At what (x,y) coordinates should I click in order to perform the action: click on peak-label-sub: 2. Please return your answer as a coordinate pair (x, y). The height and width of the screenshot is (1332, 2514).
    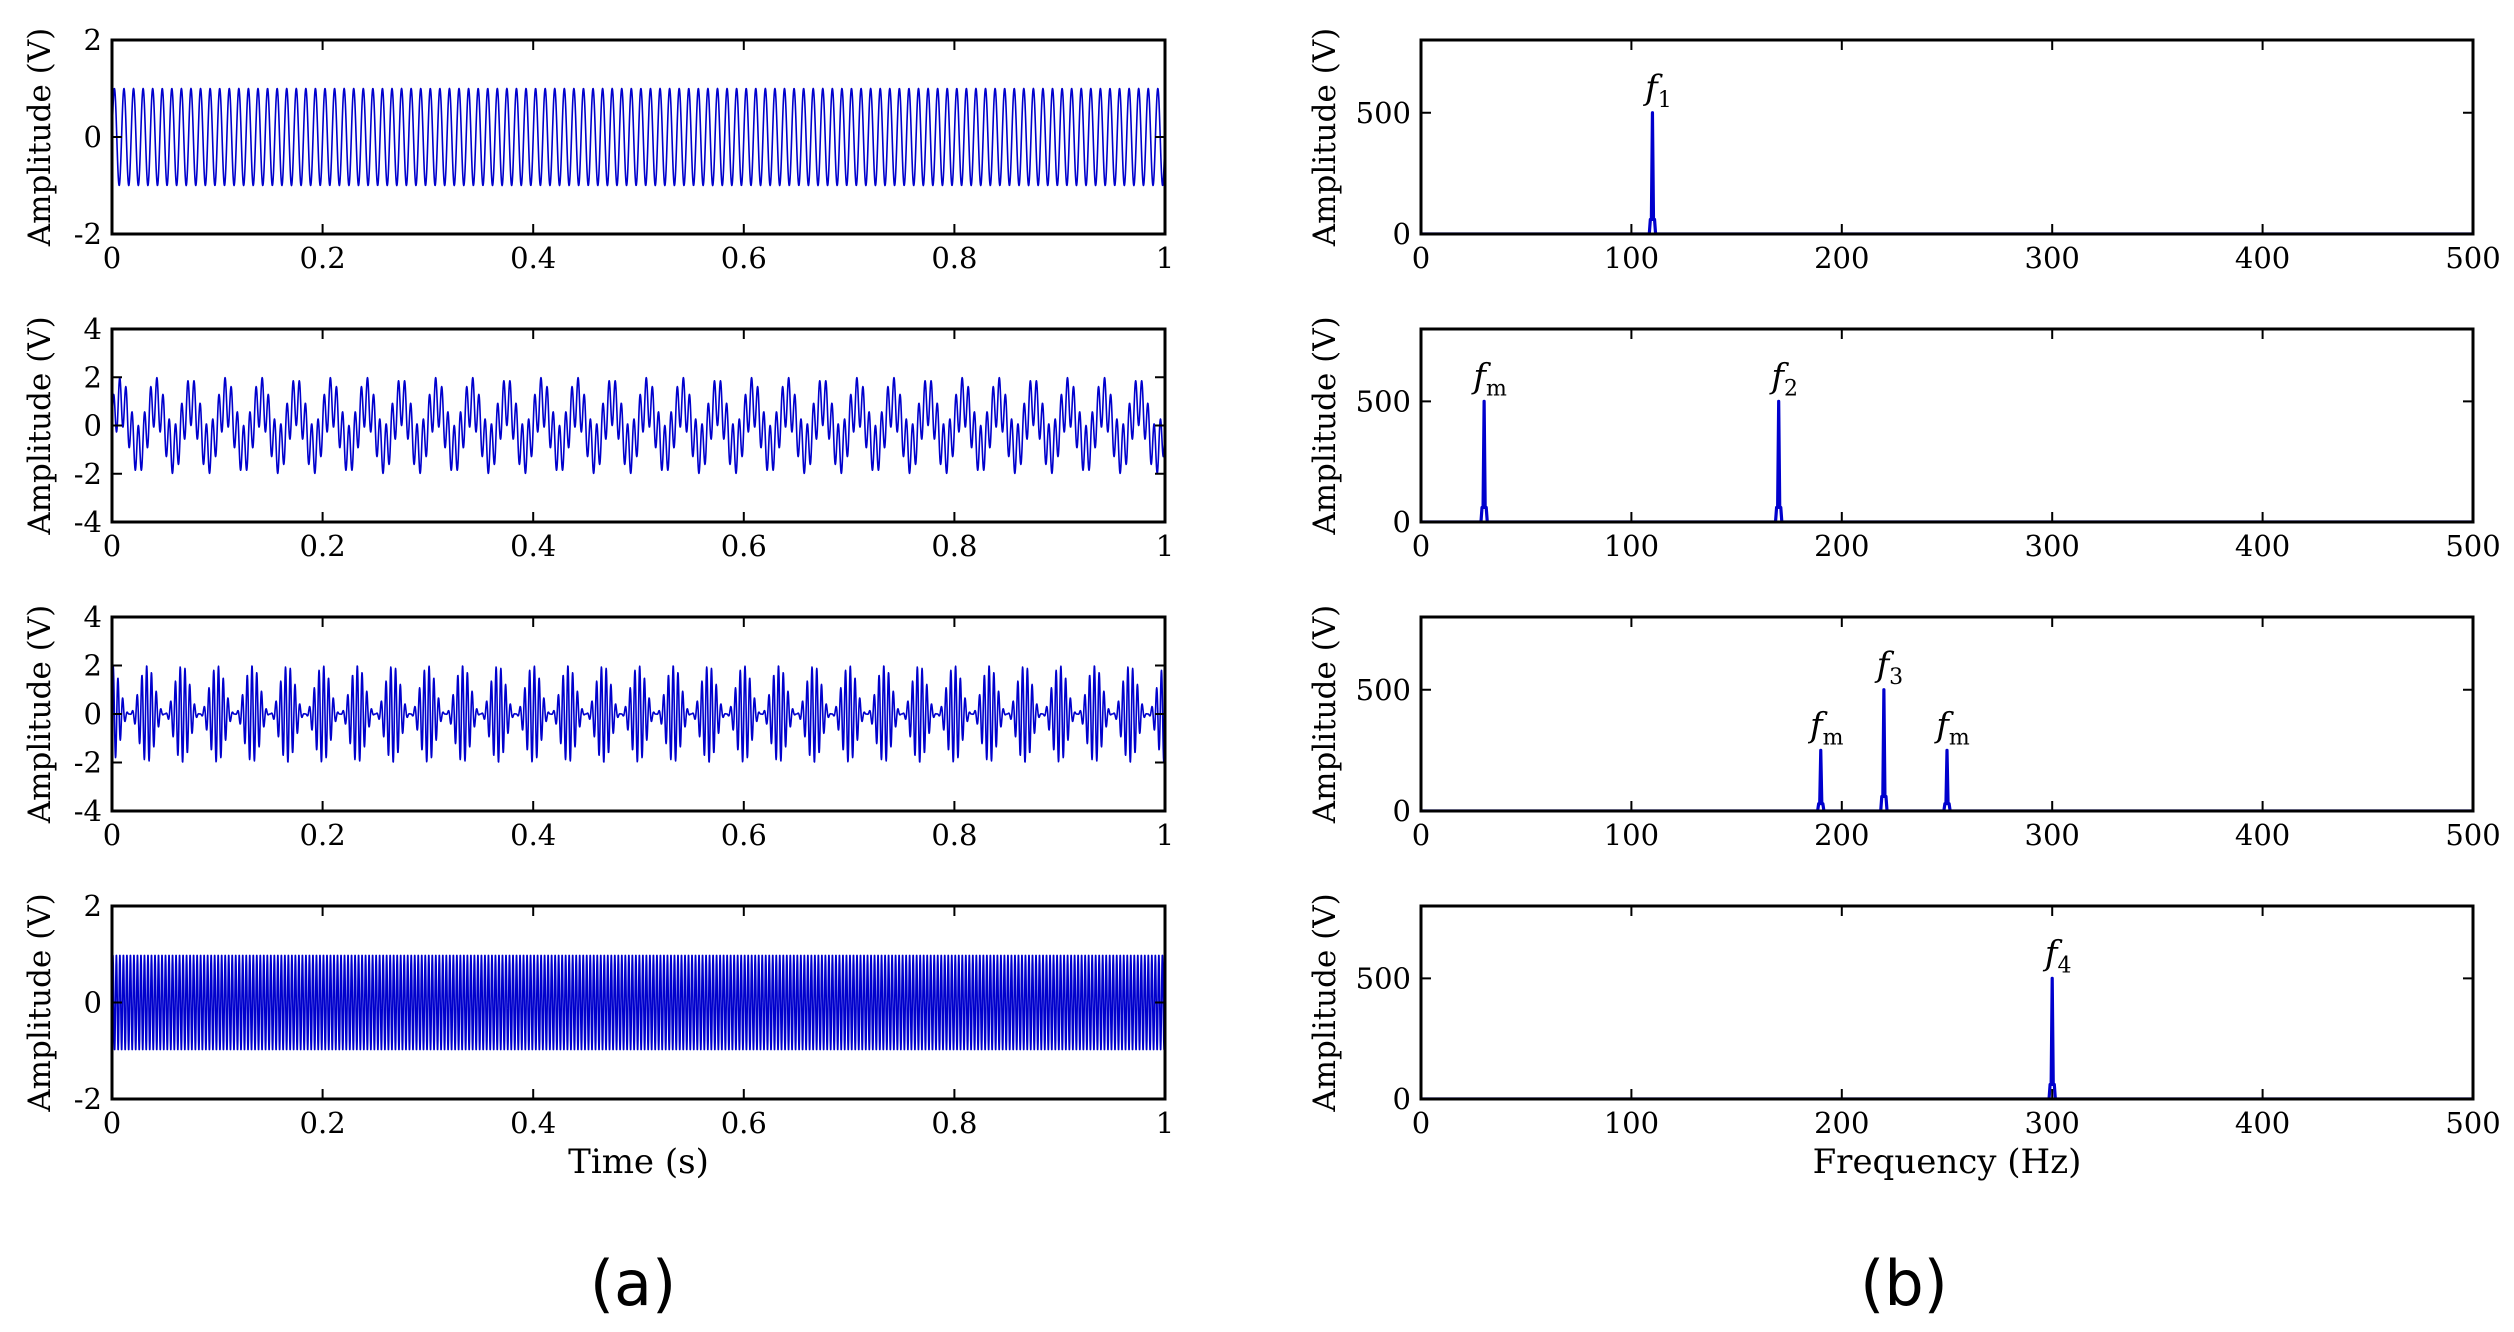
    Looking at the image, I should click on (1791, 388).